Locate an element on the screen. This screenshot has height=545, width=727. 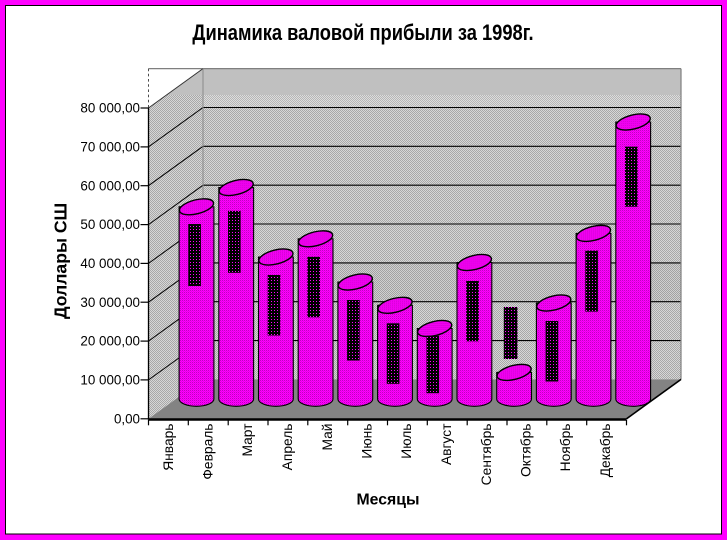
svg-text: 20 000,00 is located at coordinates (110, 341).